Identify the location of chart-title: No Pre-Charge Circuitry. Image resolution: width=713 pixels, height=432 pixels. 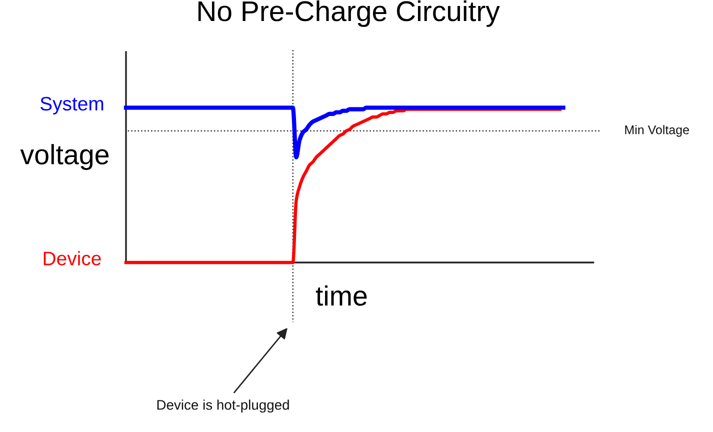
(349, 13).